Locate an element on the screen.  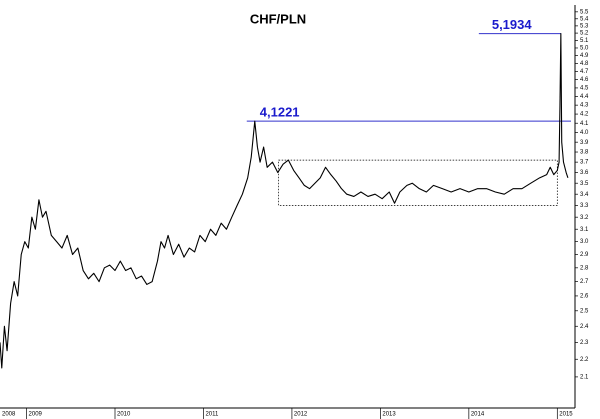
y-tick-label: 3.2 is located at coordinates (584, 218).